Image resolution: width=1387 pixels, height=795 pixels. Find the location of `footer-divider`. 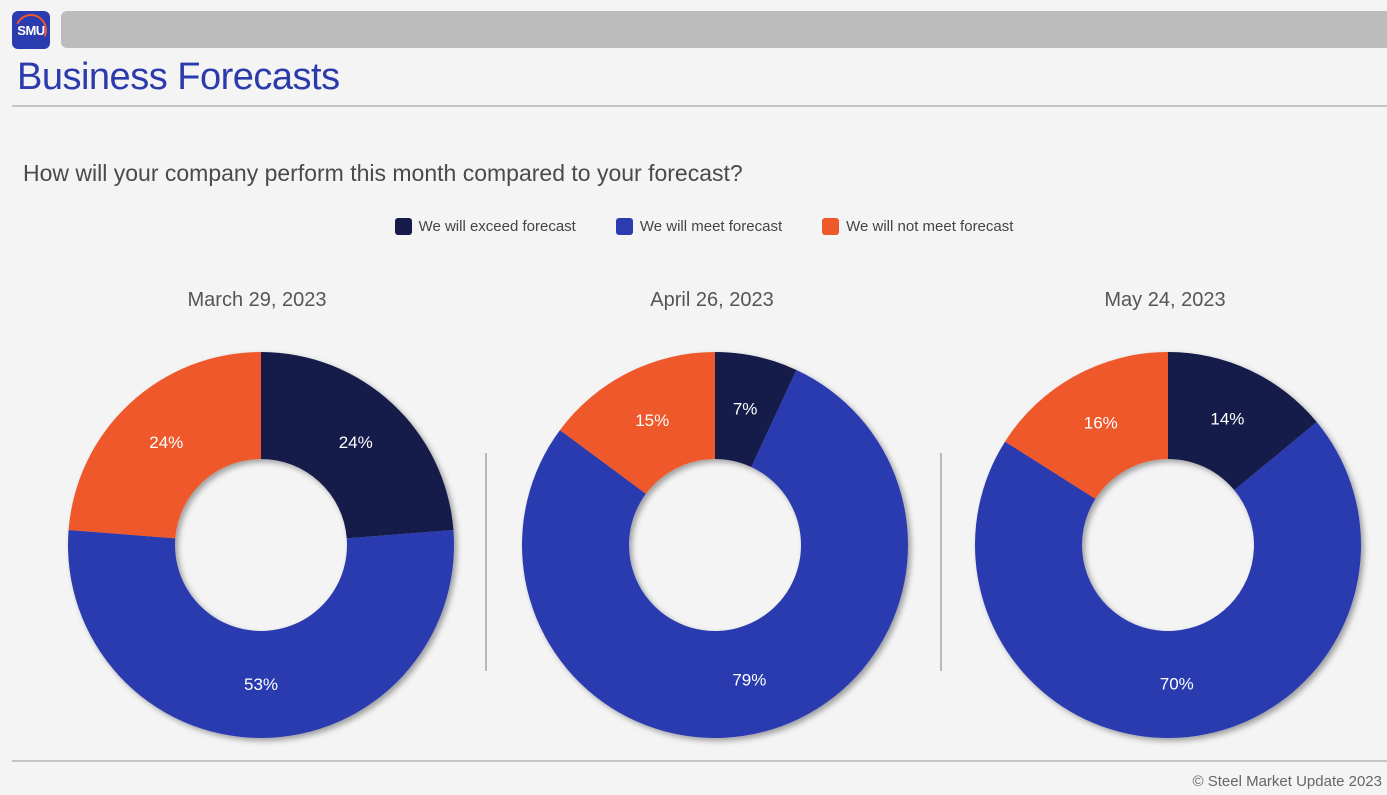

footer-divider is located at coordinates (699, 761).